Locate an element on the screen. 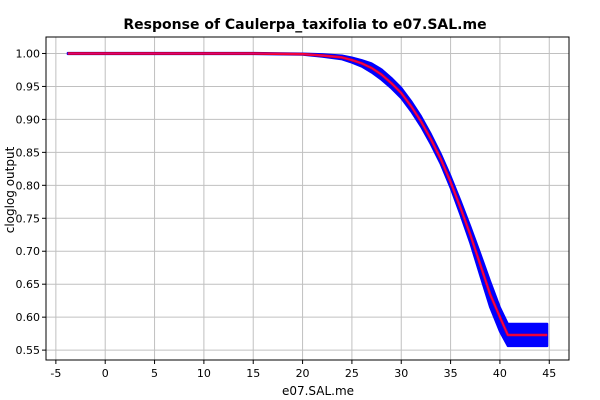  y-axis: 0.55 0.60 0.65 0.70 0.75 0.80 0.85 0.90 0.95 1.00 is located at coordinates (31, 202).